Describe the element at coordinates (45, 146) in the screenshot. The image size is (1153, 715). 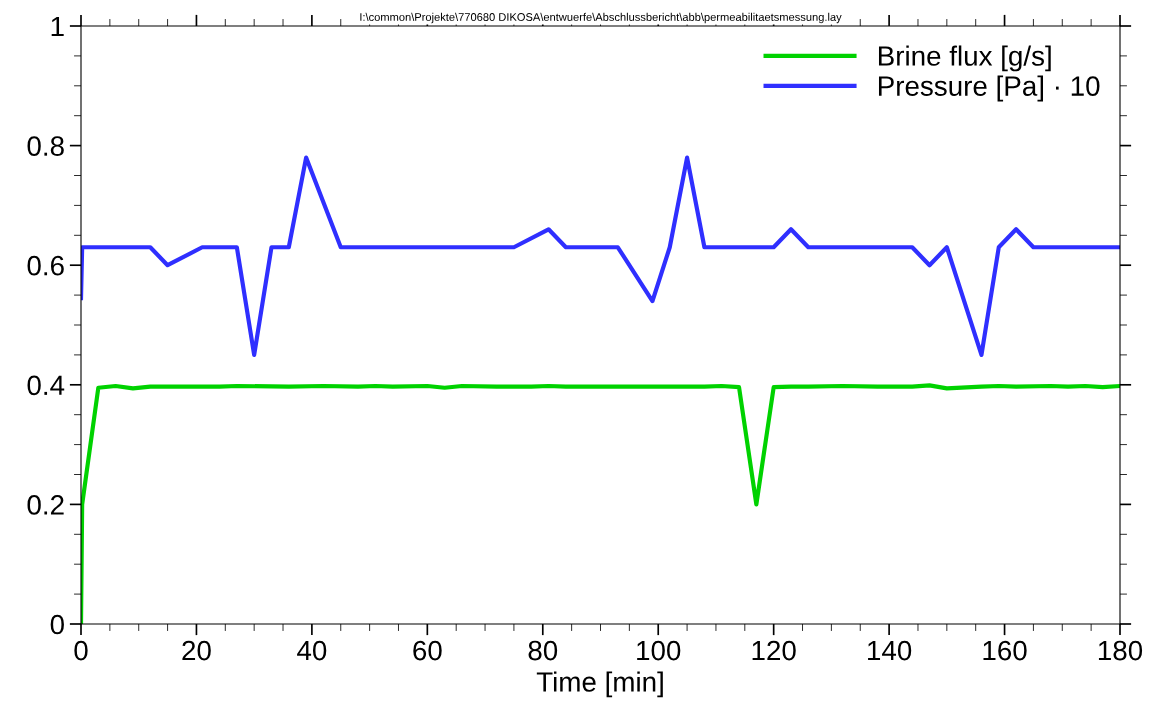
I see `y-tick-label: 0.8` at that location.